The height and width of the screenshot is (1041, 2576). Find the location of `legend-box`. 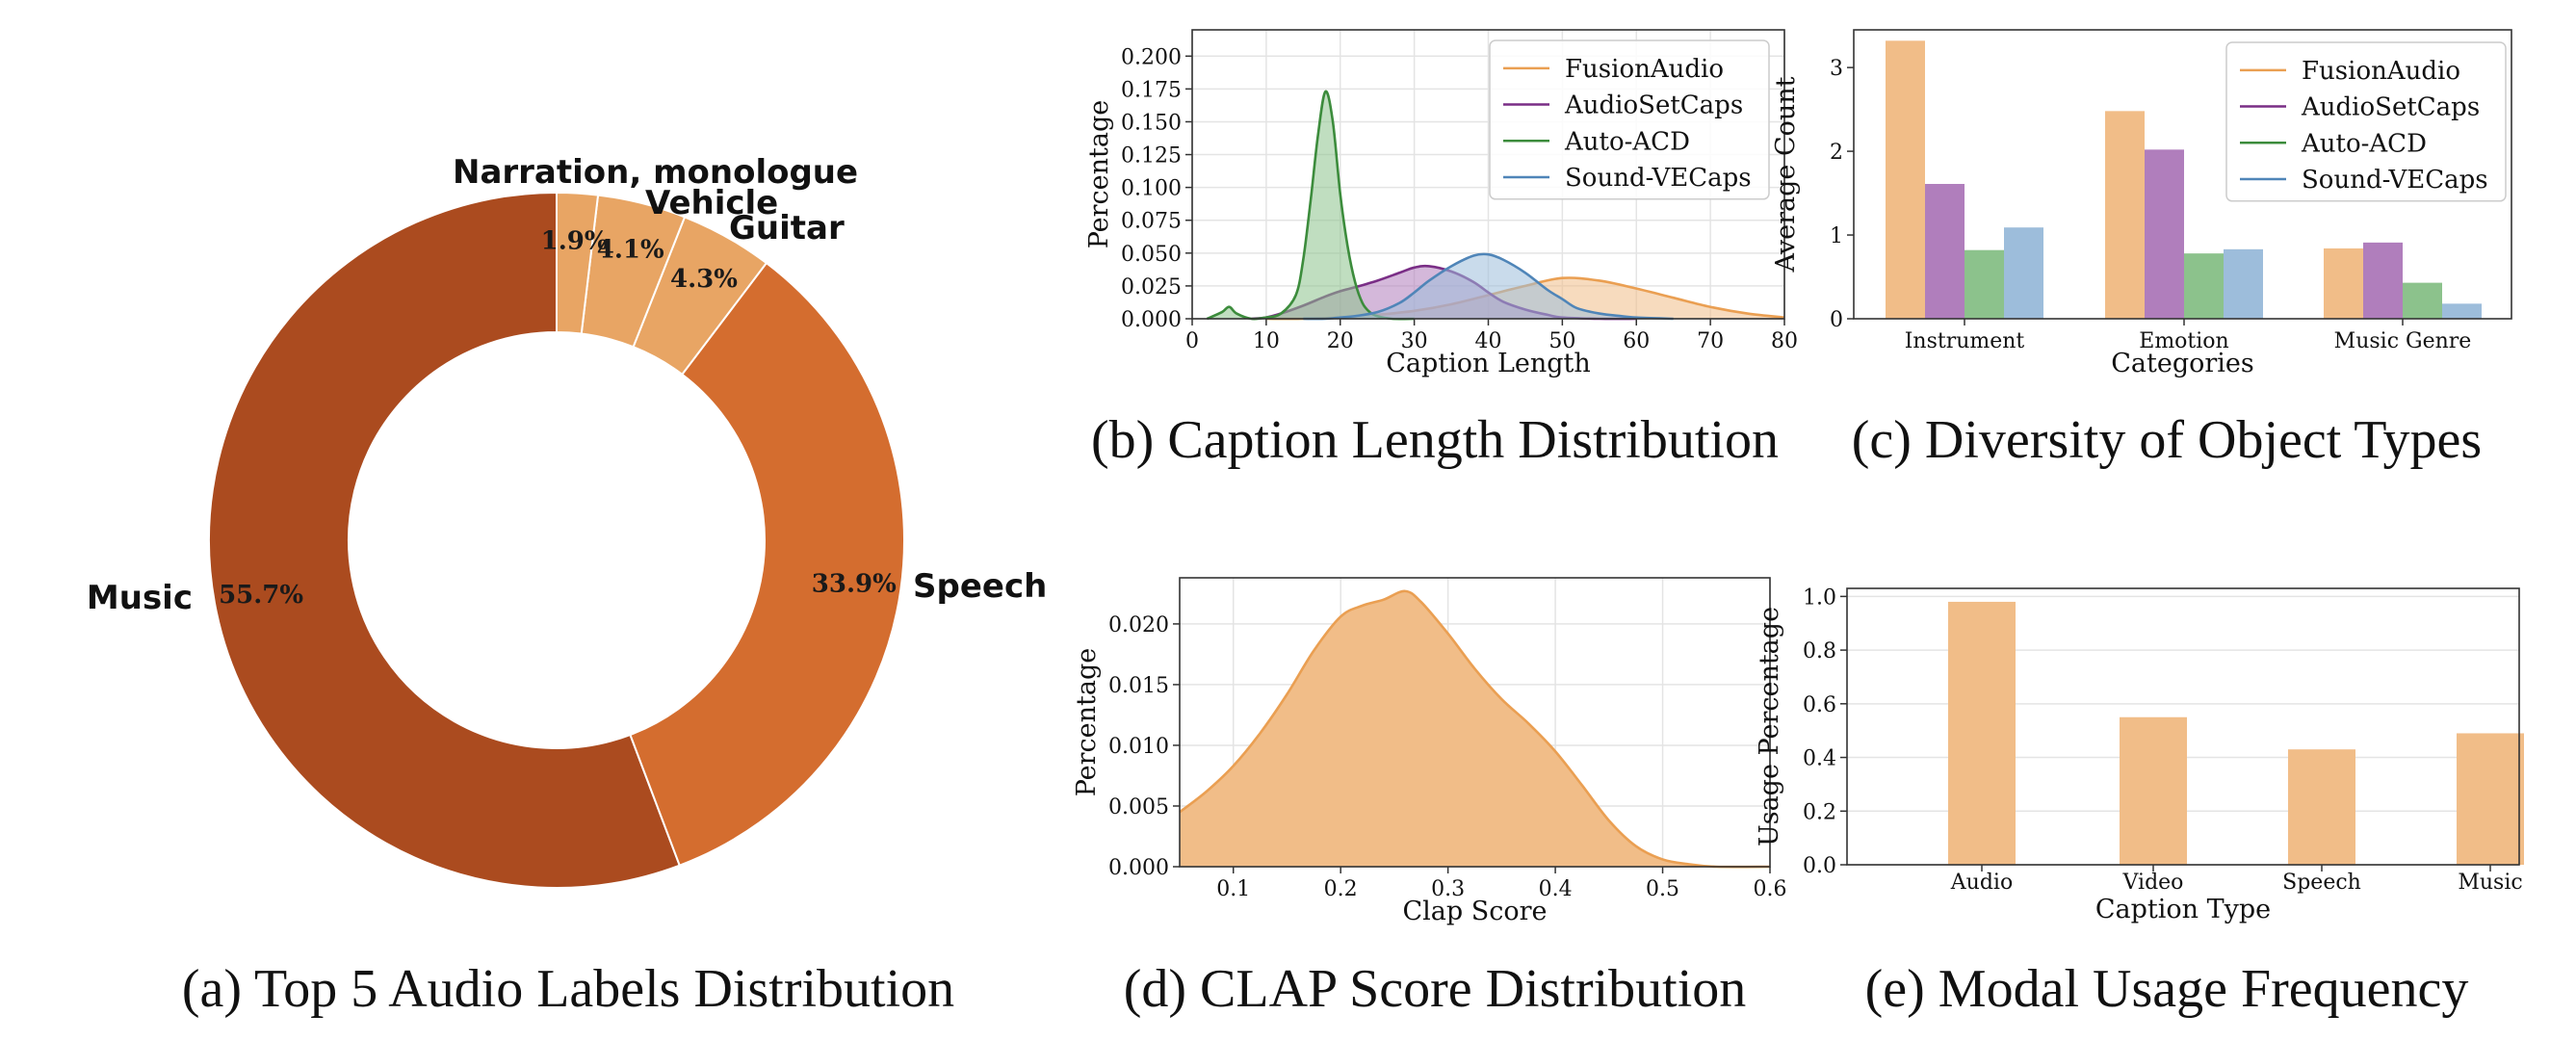

legend-box is located at coordinates (1629, 119).